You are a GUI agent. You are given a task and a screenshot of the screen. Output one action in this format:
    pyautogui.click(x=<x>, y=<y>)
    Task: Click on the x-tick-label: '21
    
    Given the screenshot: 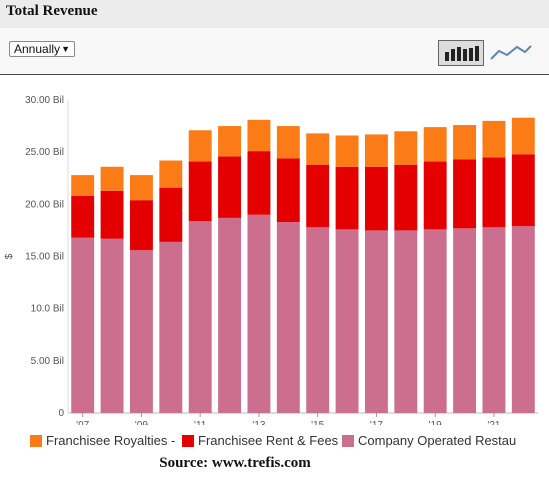 What is the action you would take?
    pyautogui.click(x=493, y=422)
    